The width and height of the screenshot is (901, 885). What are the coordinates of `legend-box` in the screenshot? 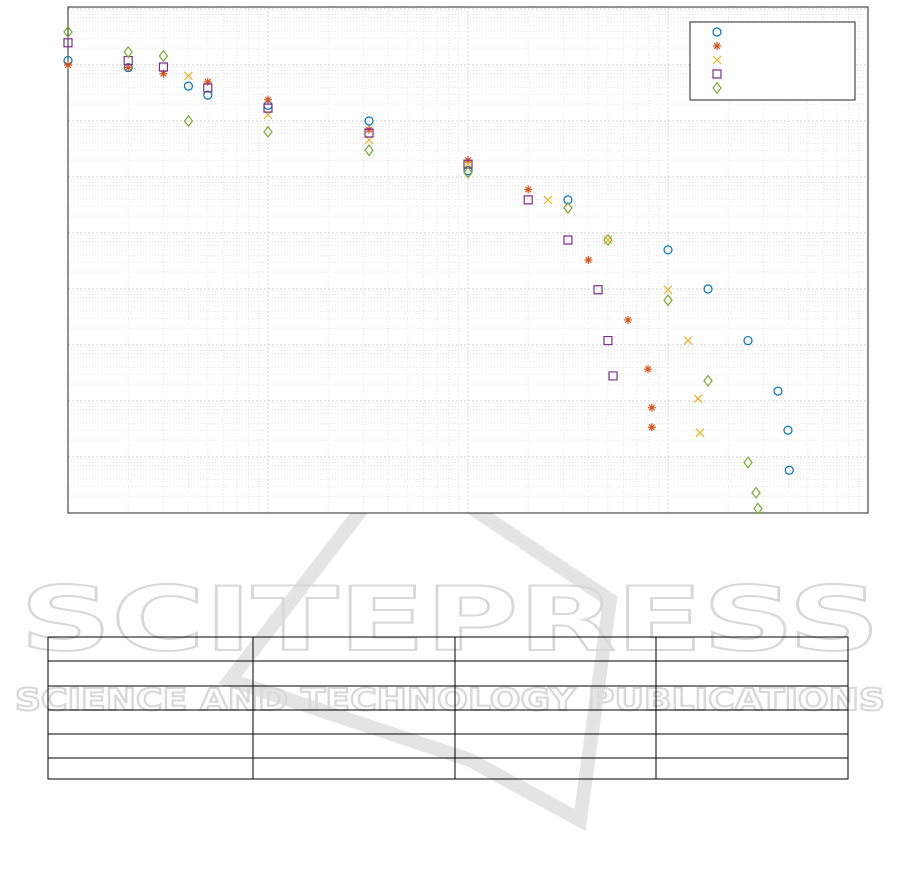 It's located at (772, 61).